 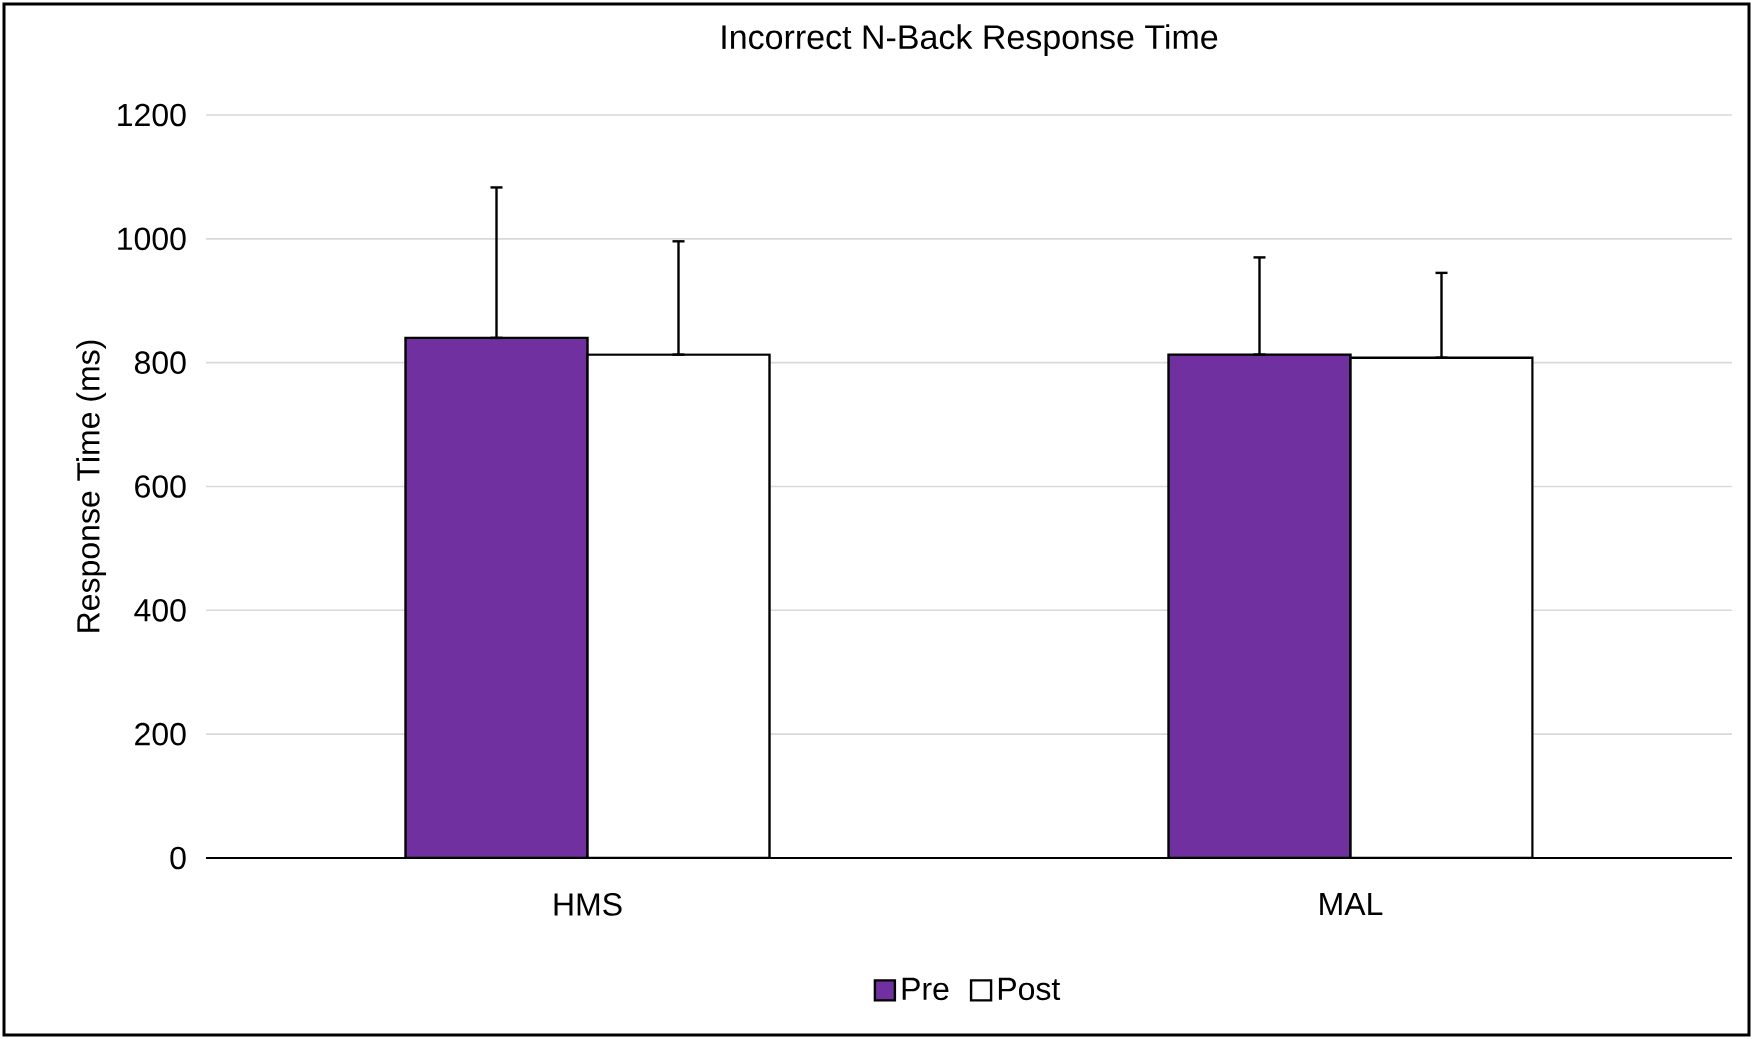 I want to click on y-tick-label: 1200, so click(x=152, y=115).